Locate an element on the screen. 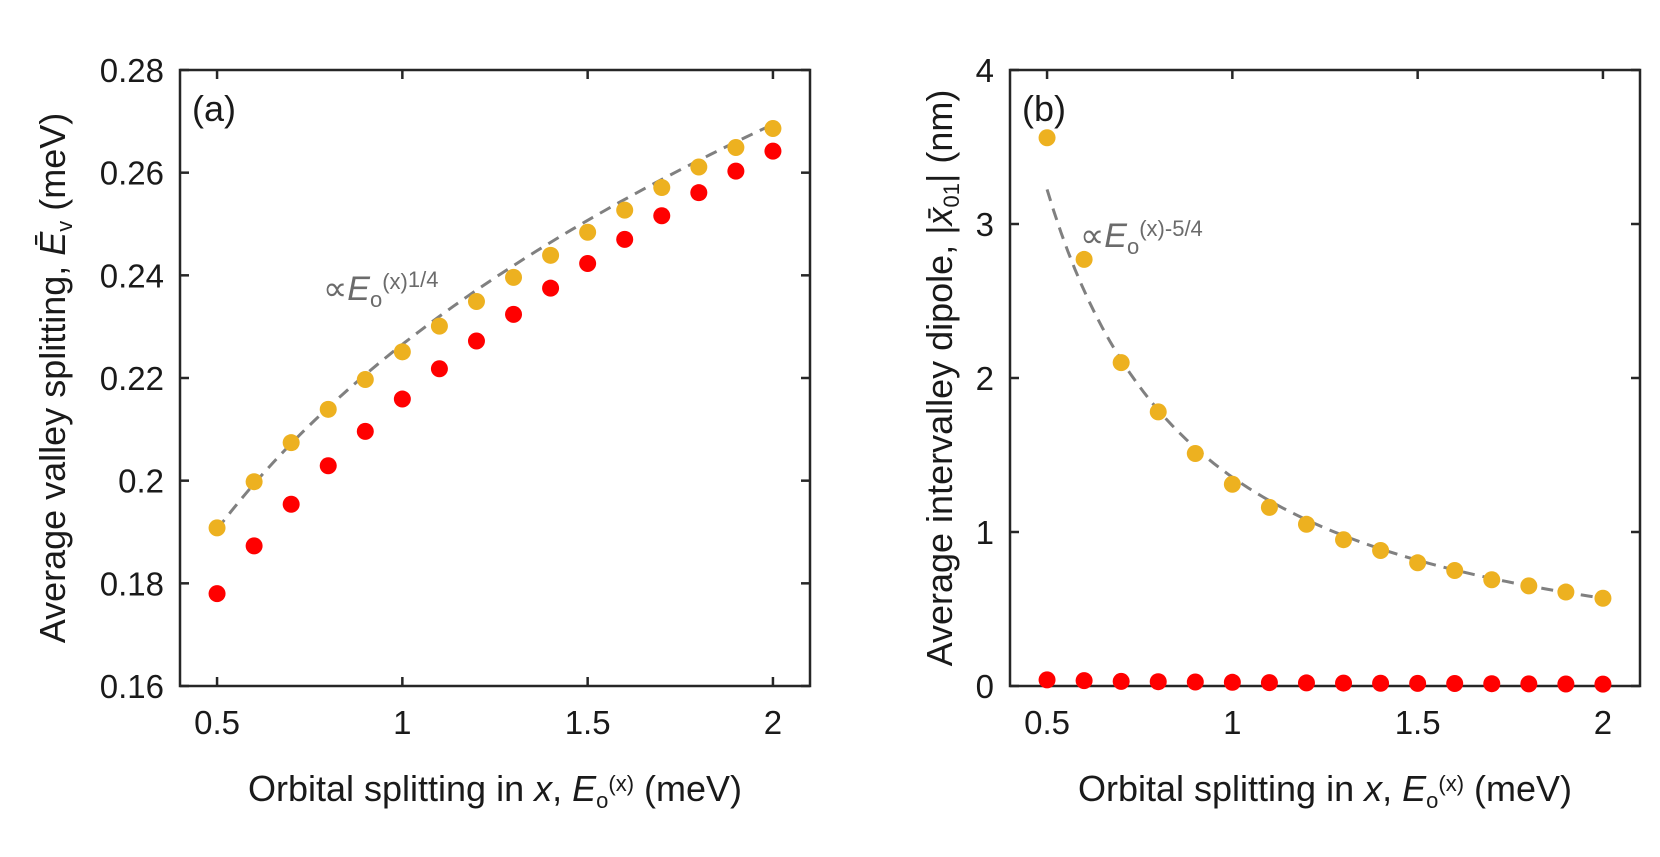 The height and width of the screenshot is (857, 1660). x-tick-label: 0.5 is located at coordinates (217, 722).